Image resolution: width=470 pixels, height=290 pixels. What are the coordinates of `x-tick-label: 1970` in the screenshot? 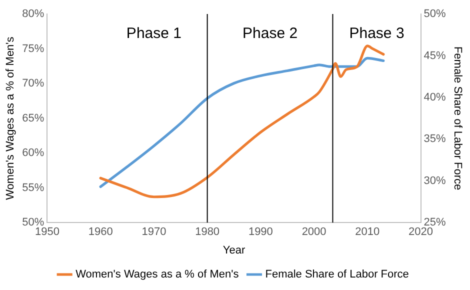 It's located at (154, 232).